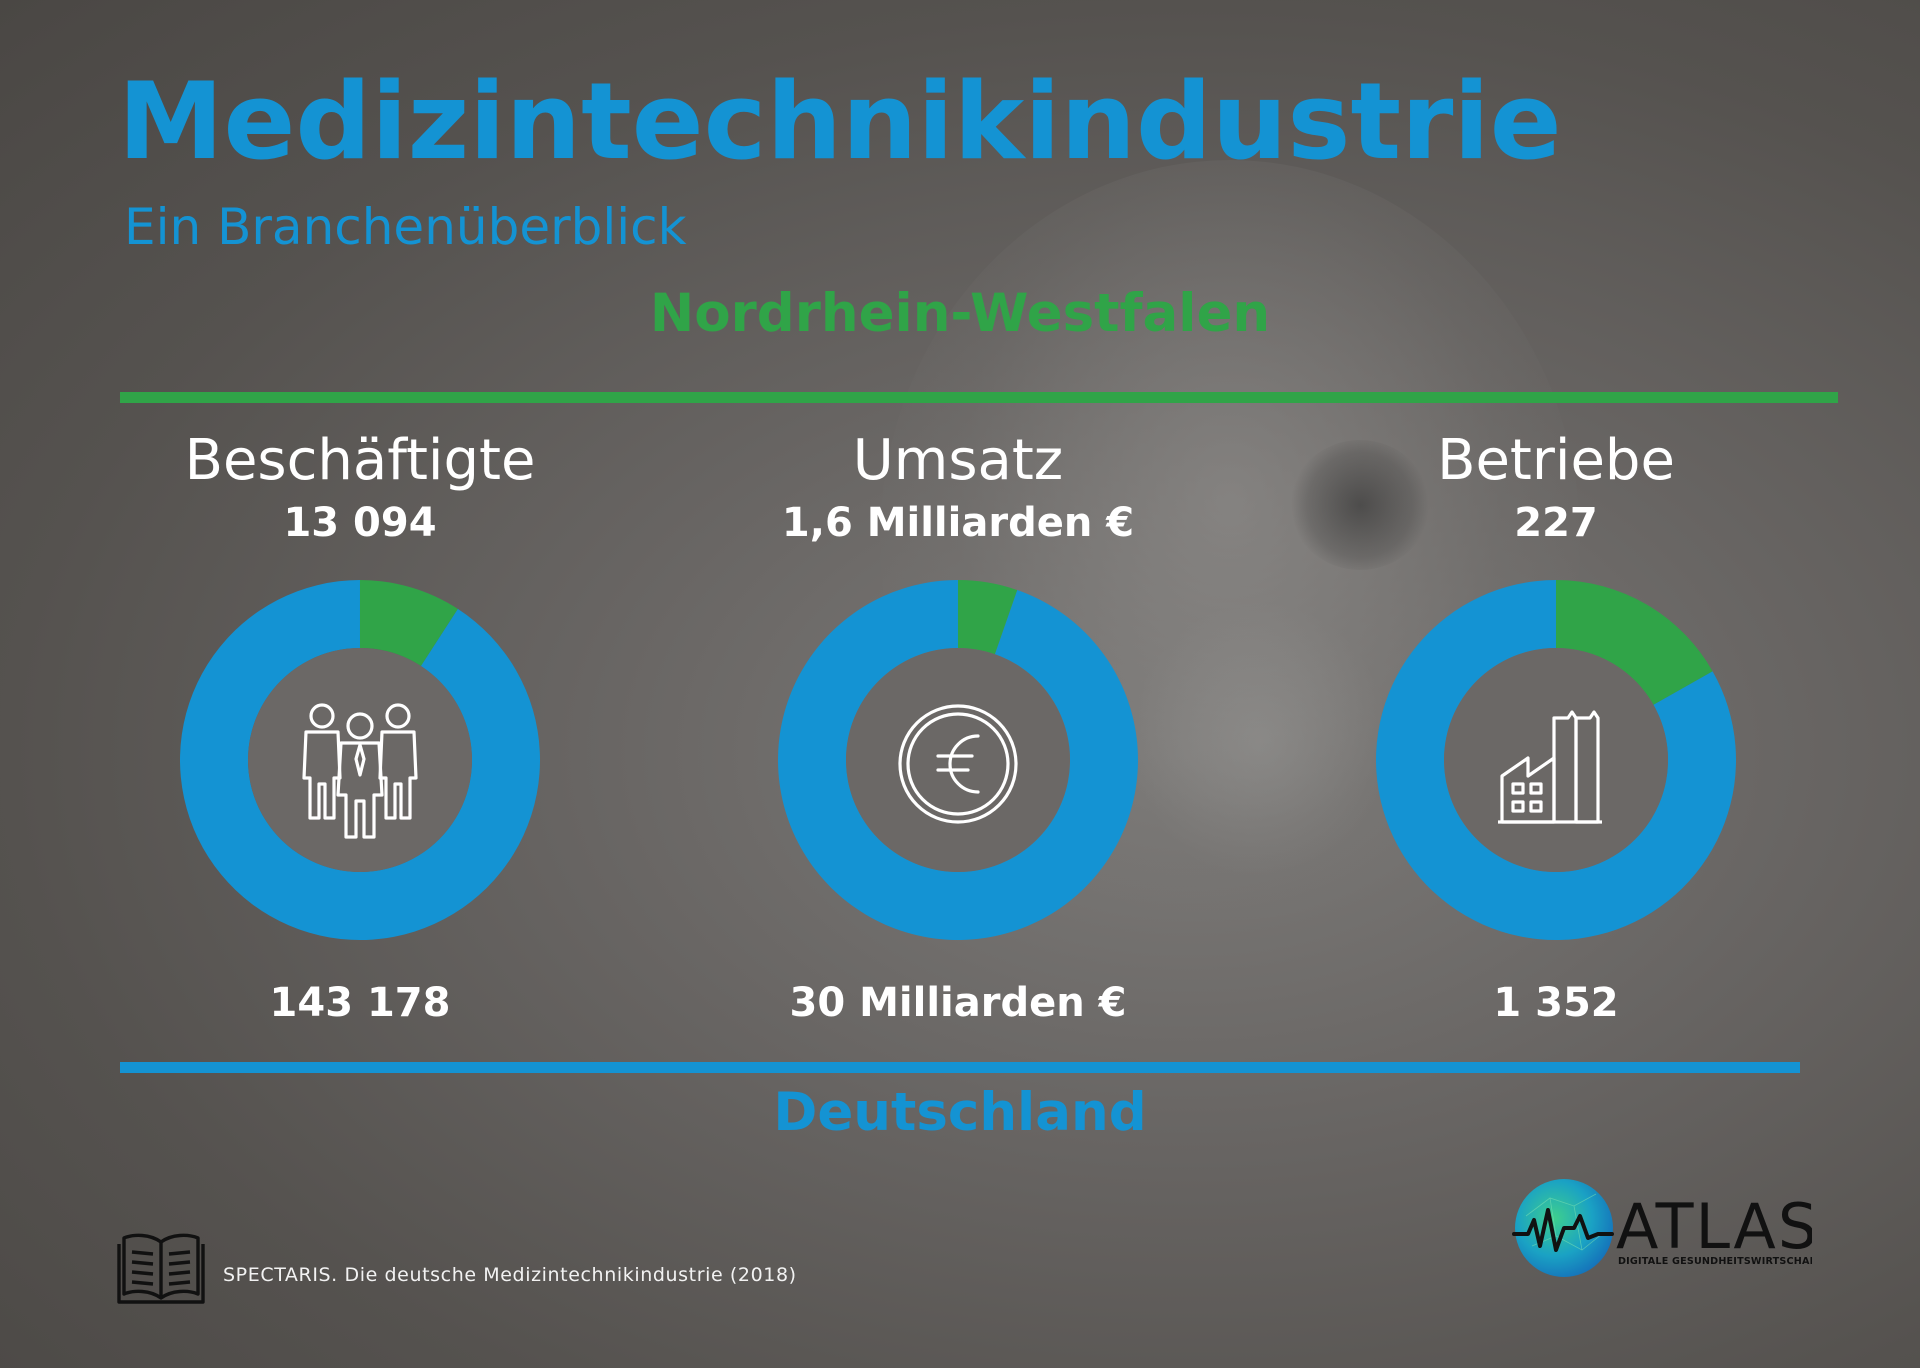  What do you see at coordinates (1556, 460) in the screenshot?
I see `stat-label: Betriebe` at bounding box center [1556, 460].